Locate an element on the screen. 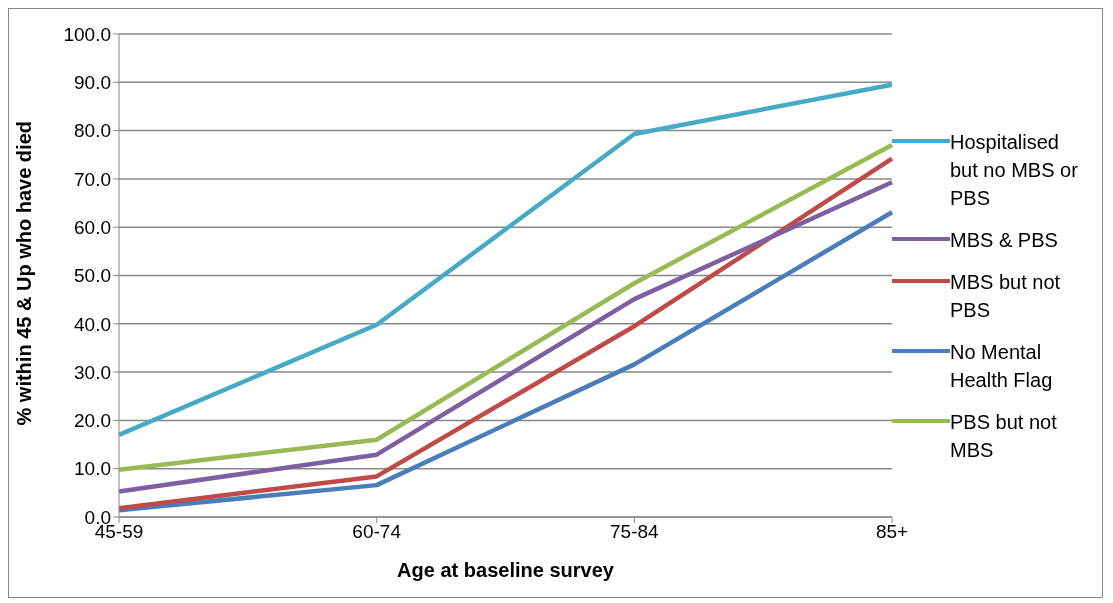 The height and width of the screenshot is (603, 1113). x-tick-label: 85+ is located at coordinates (892, 532).